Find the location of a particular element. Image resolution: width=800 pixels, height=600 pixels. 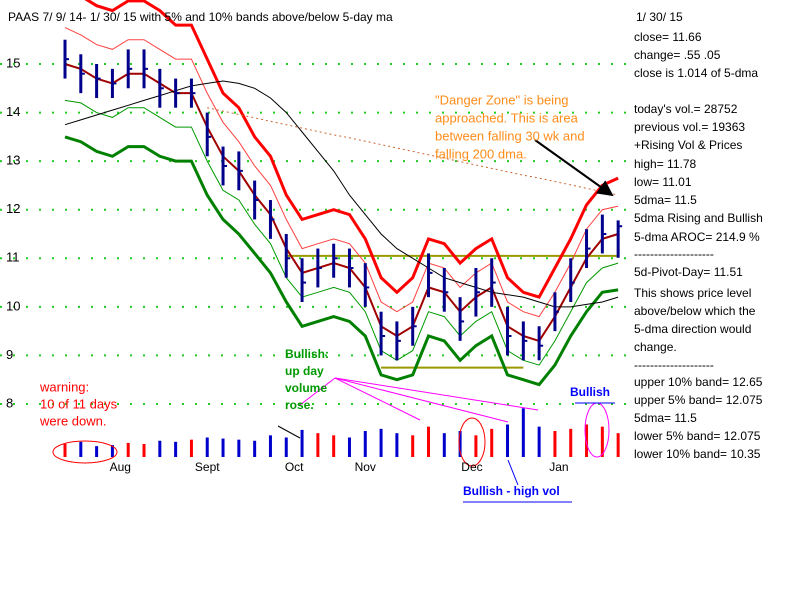

info-line: change. is located at coordinates (655, 347).